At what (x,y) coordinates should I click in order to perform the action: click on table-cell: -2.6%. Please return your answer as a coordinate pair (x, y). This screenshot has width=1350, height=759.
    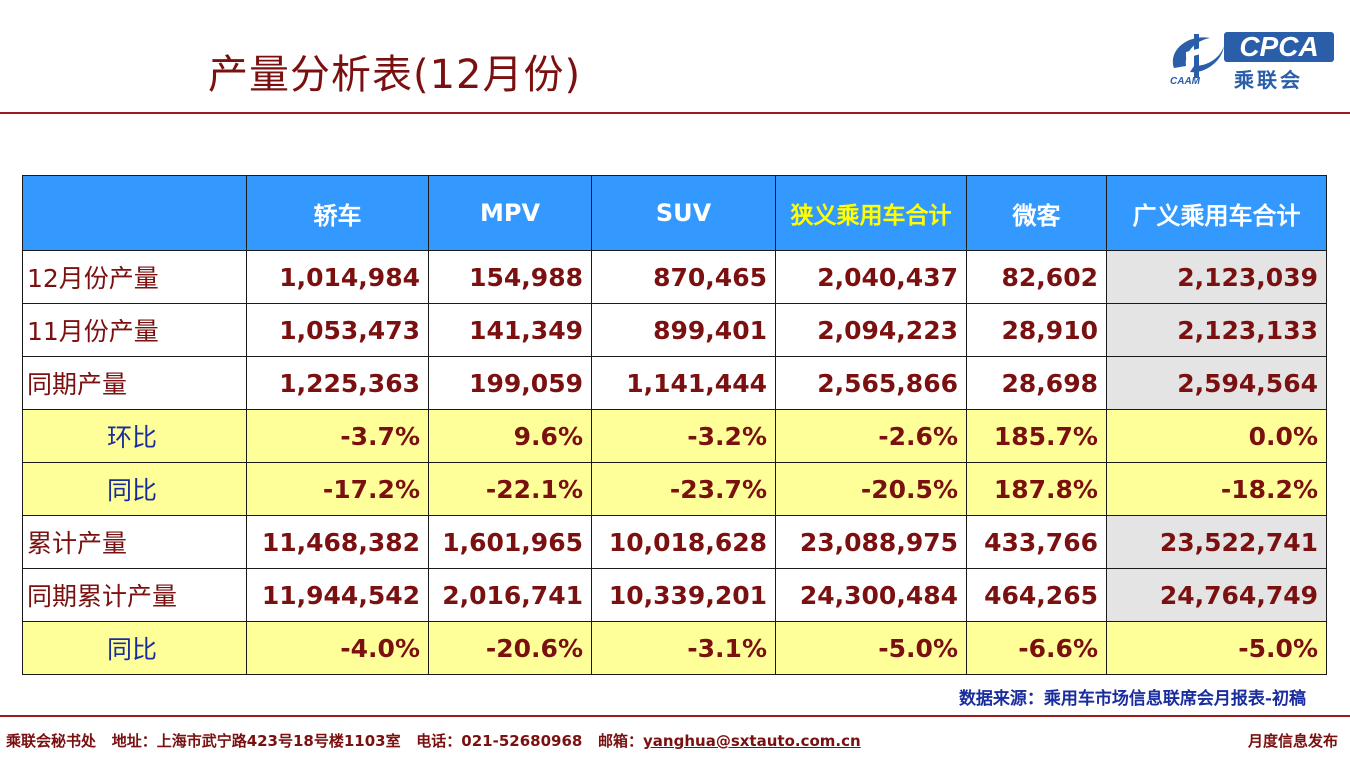
    Looking at the image, I should click on (871, 436).